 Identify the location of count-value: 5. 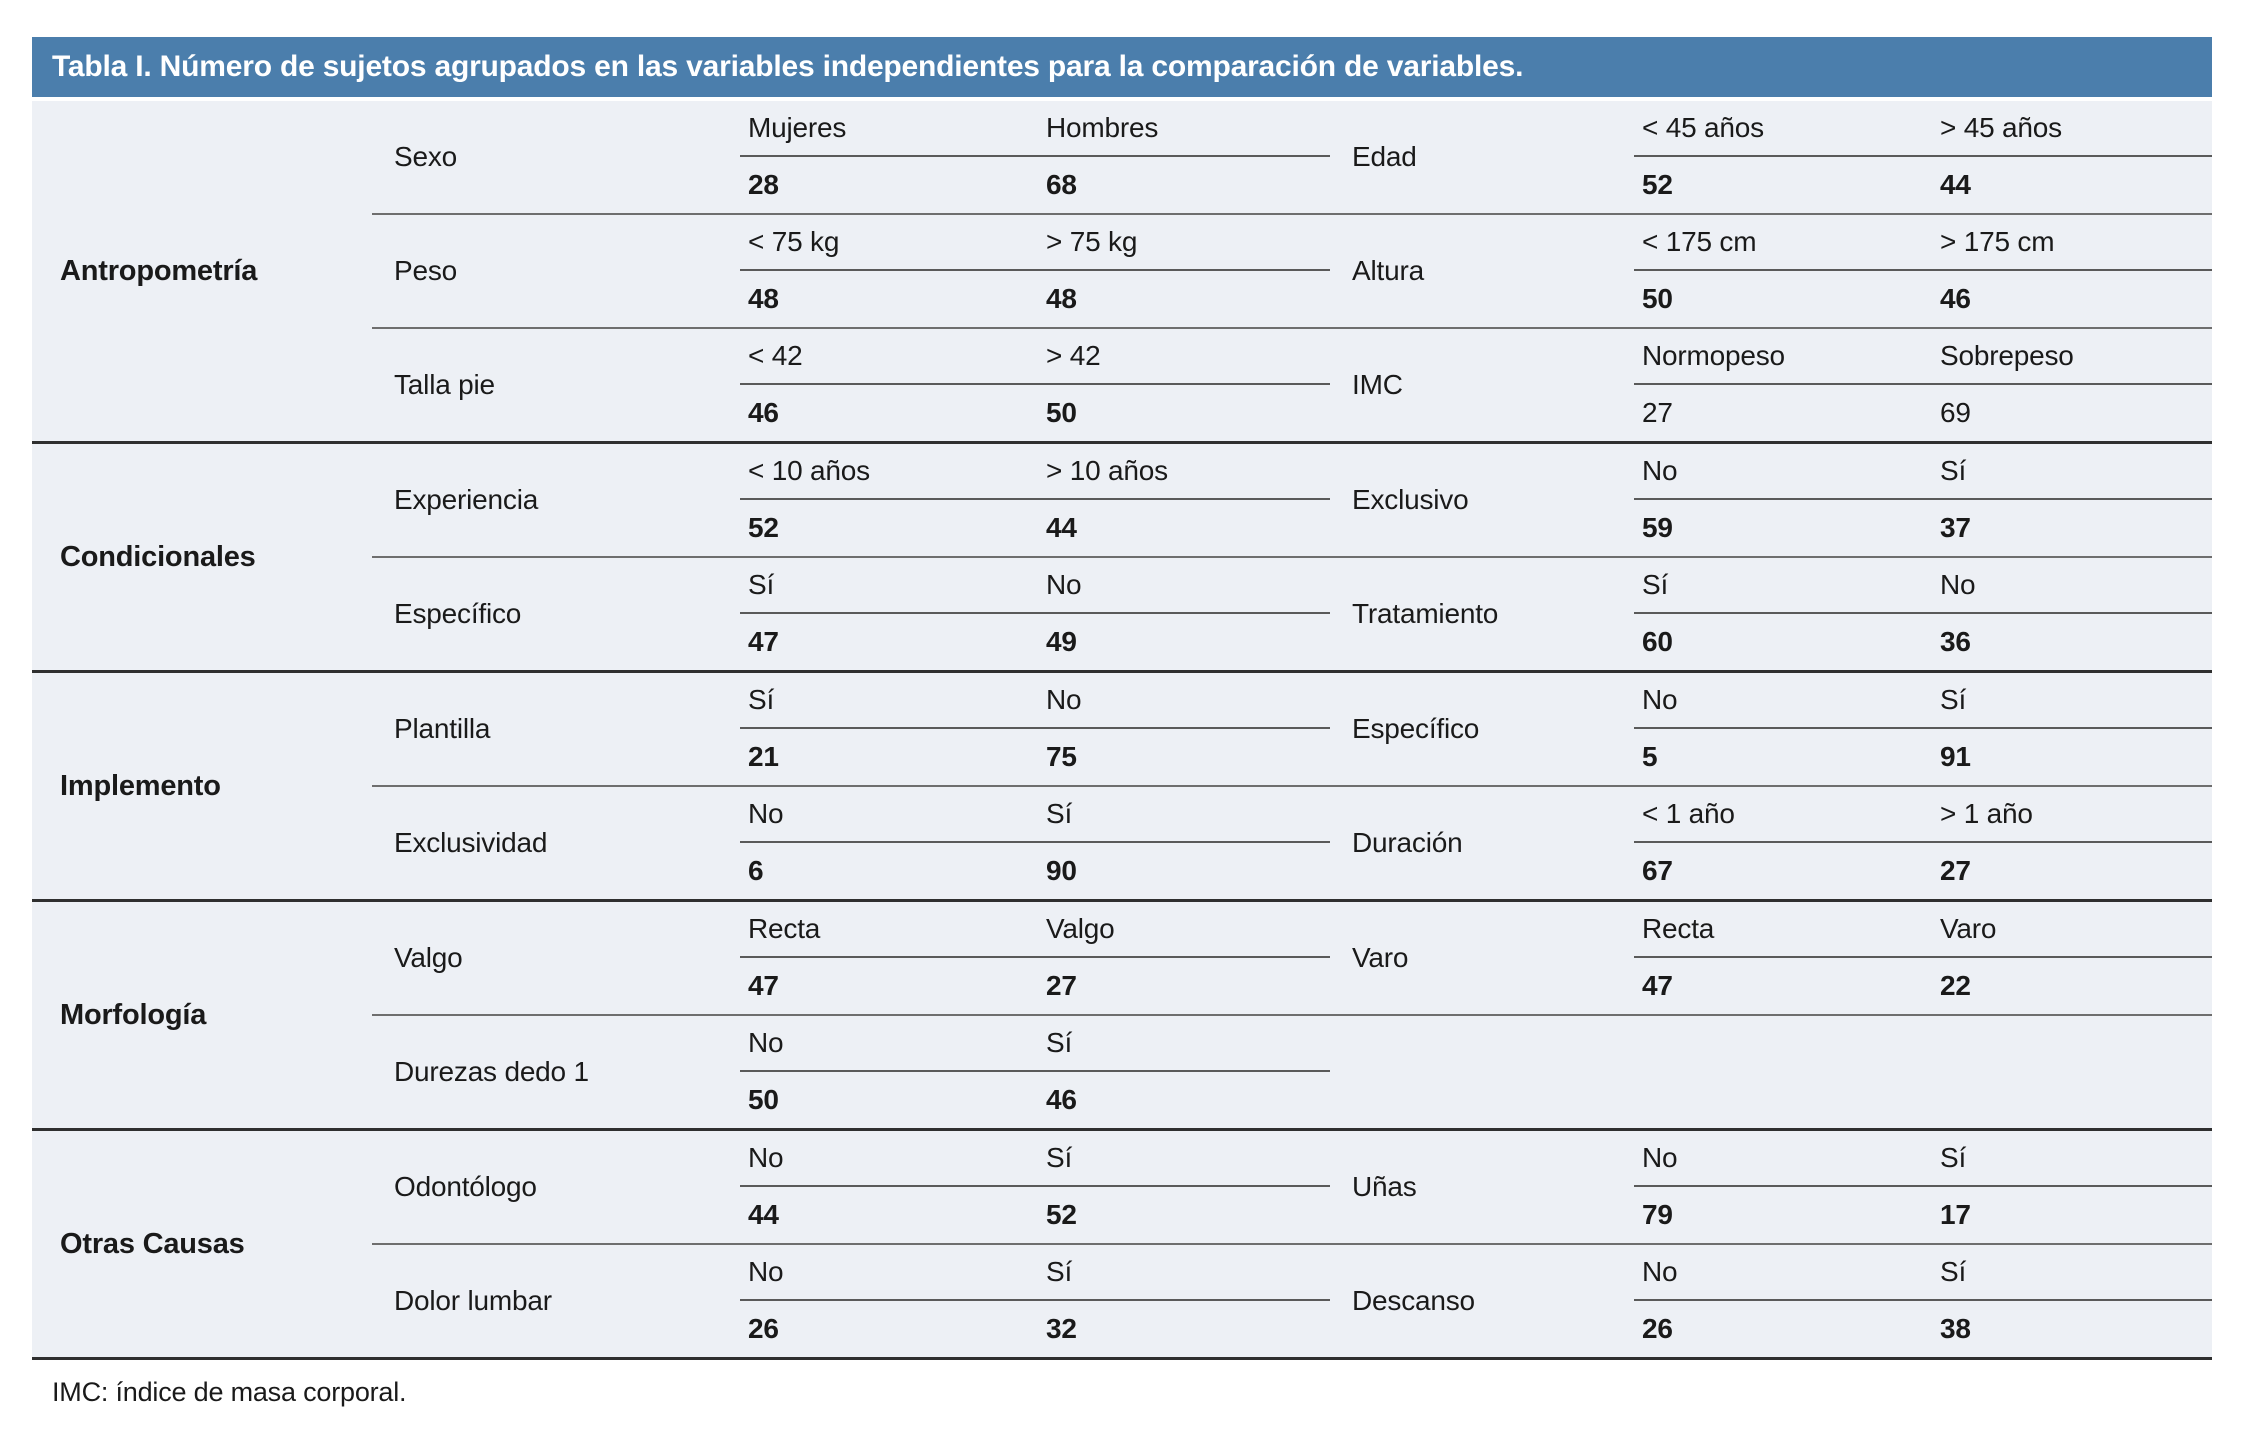
(1650, 756).